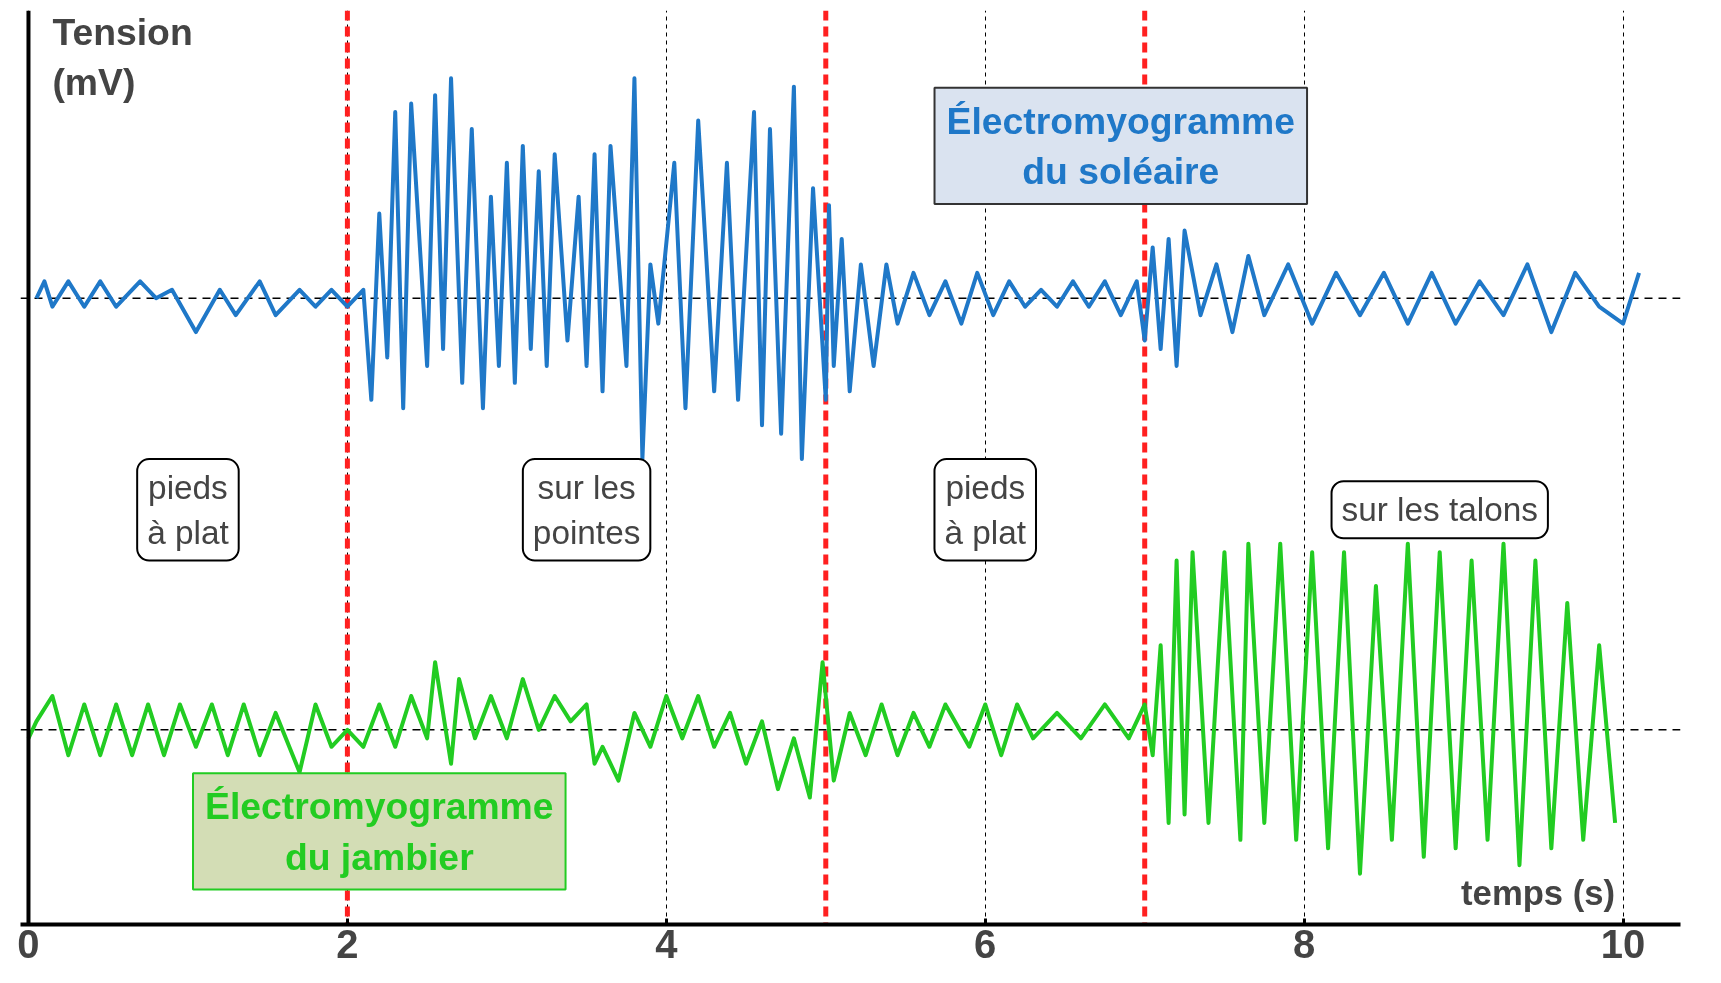  I want to click on y-axis-title: Tension (mV), so click(122, 56).